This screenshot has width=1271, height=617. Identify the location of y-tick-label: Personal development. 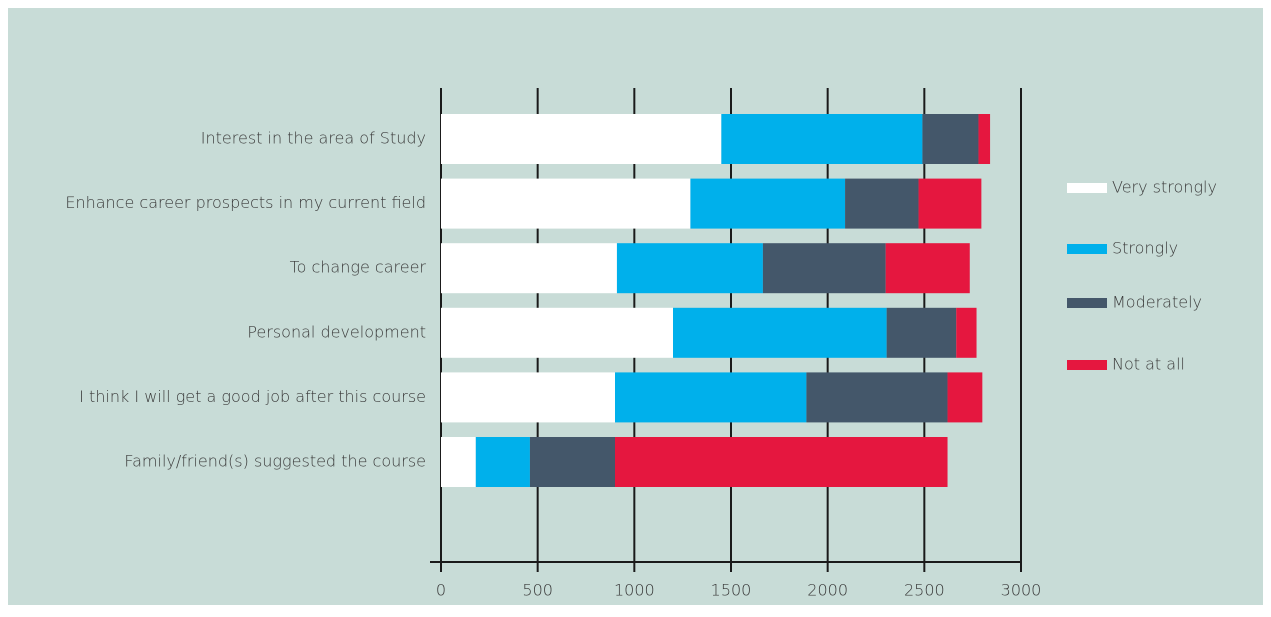
(336, 331).